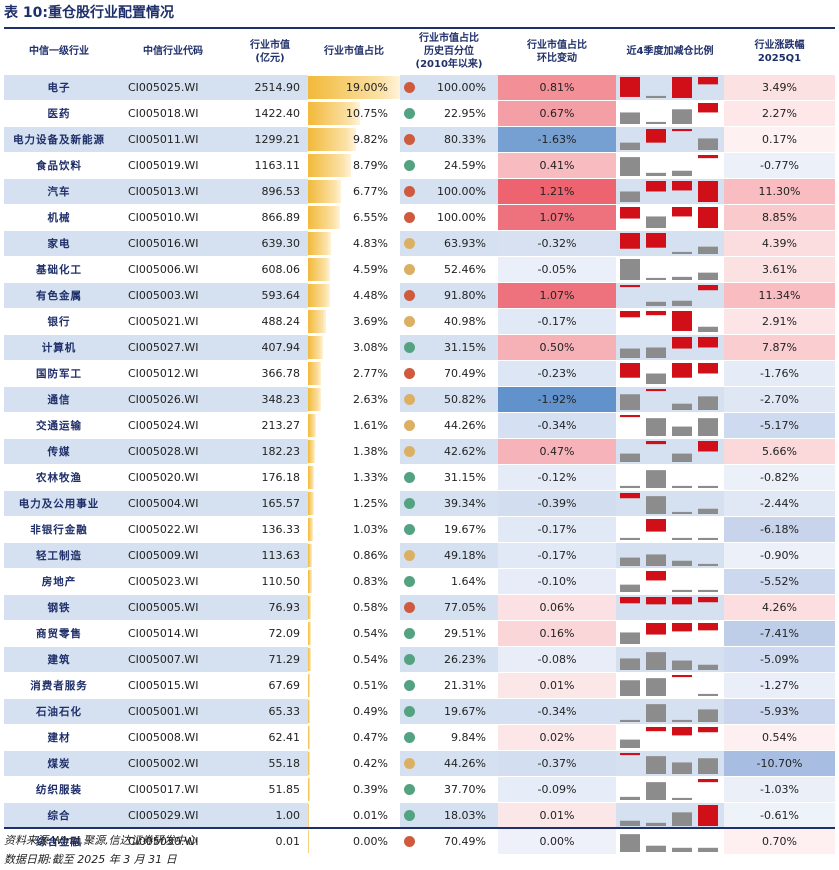  What do you see at coordinates (59, 347) in the screenshot?
I see `industry-name: 计算机` at bounding box center [59, 347].